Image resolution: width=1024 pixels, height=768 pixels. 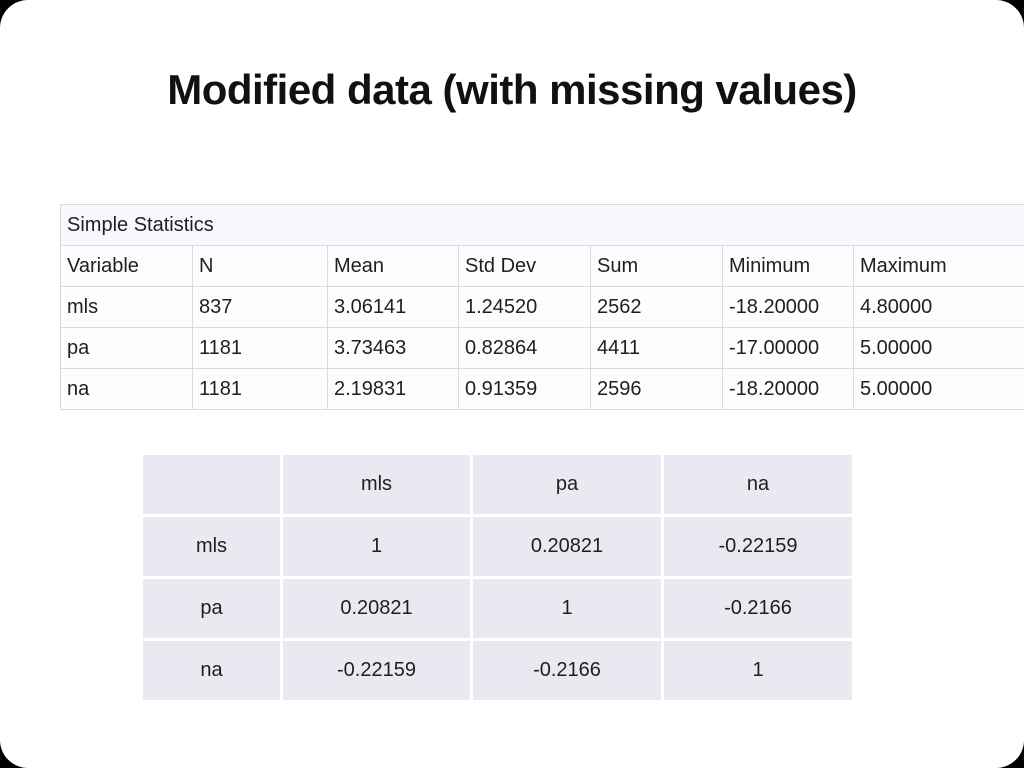 I want to click on table-cell: 837, so click(x=260, y=307).